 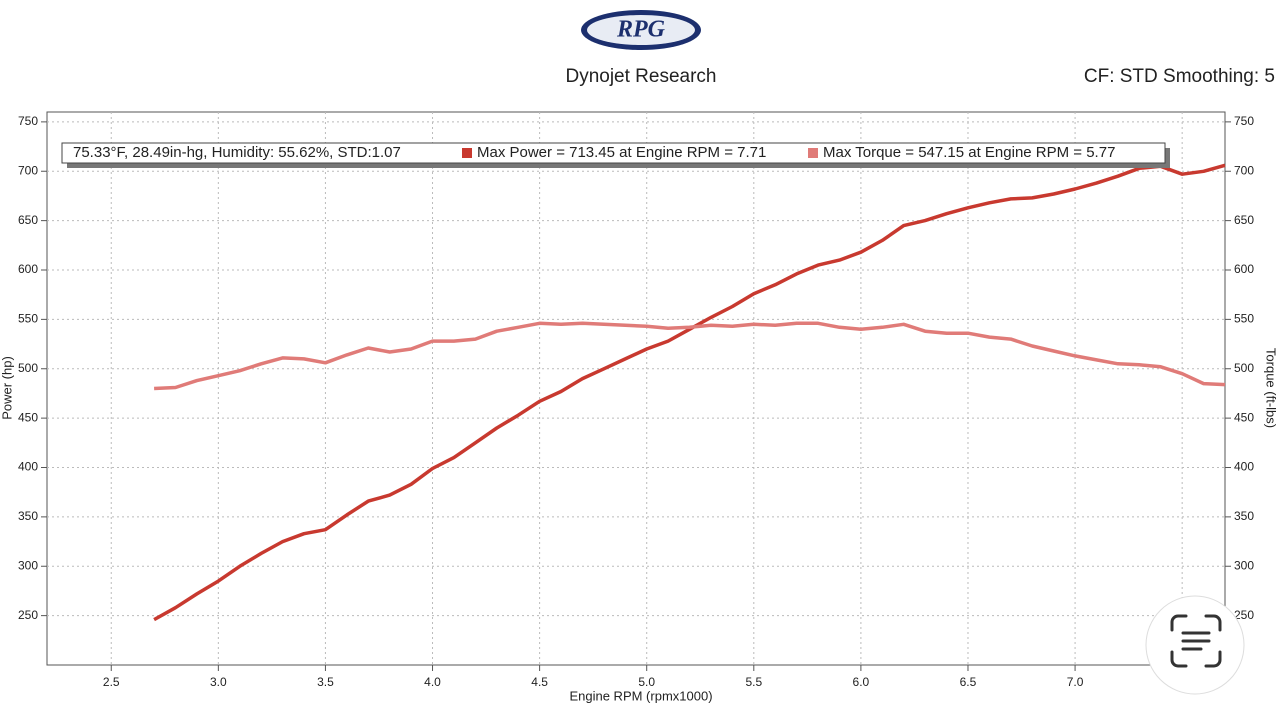 What do you see at coordinates (28, 565) in the screenshot?
I see `y-tick-label: 300` at bounding box center [28, 565].